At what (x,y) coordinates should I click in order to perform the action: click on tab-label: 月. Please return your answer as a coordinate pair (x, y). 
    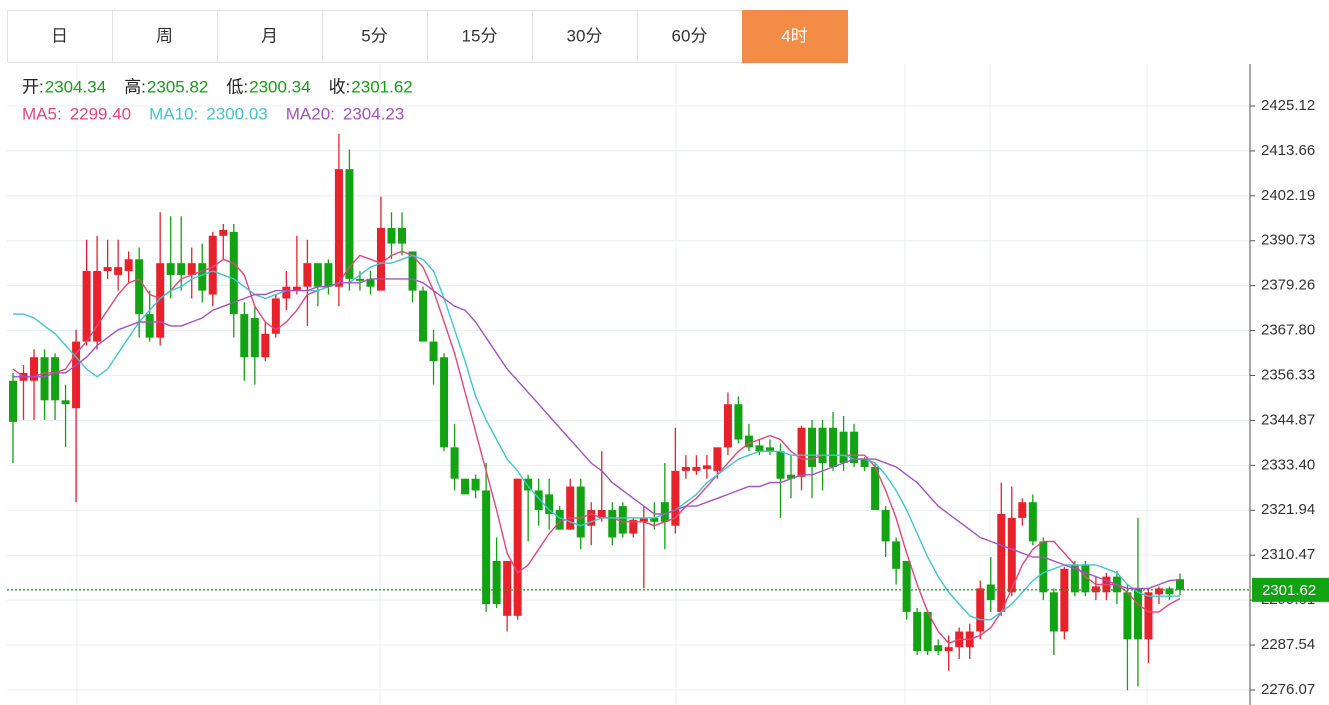
    Looking at the image, I should click on (269, 35).